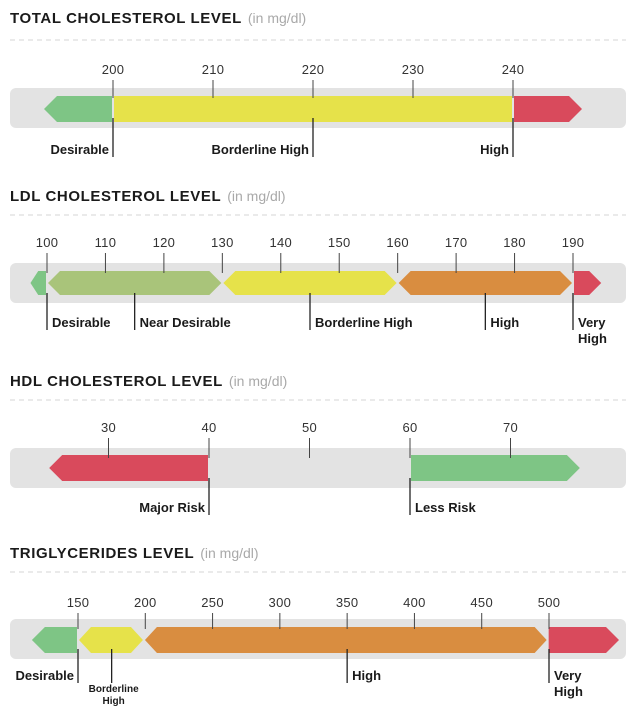  What do you see at coordinates (549, 602) in the screenshot?
I see `tick-label: 500` at bounding box center [549, 602].